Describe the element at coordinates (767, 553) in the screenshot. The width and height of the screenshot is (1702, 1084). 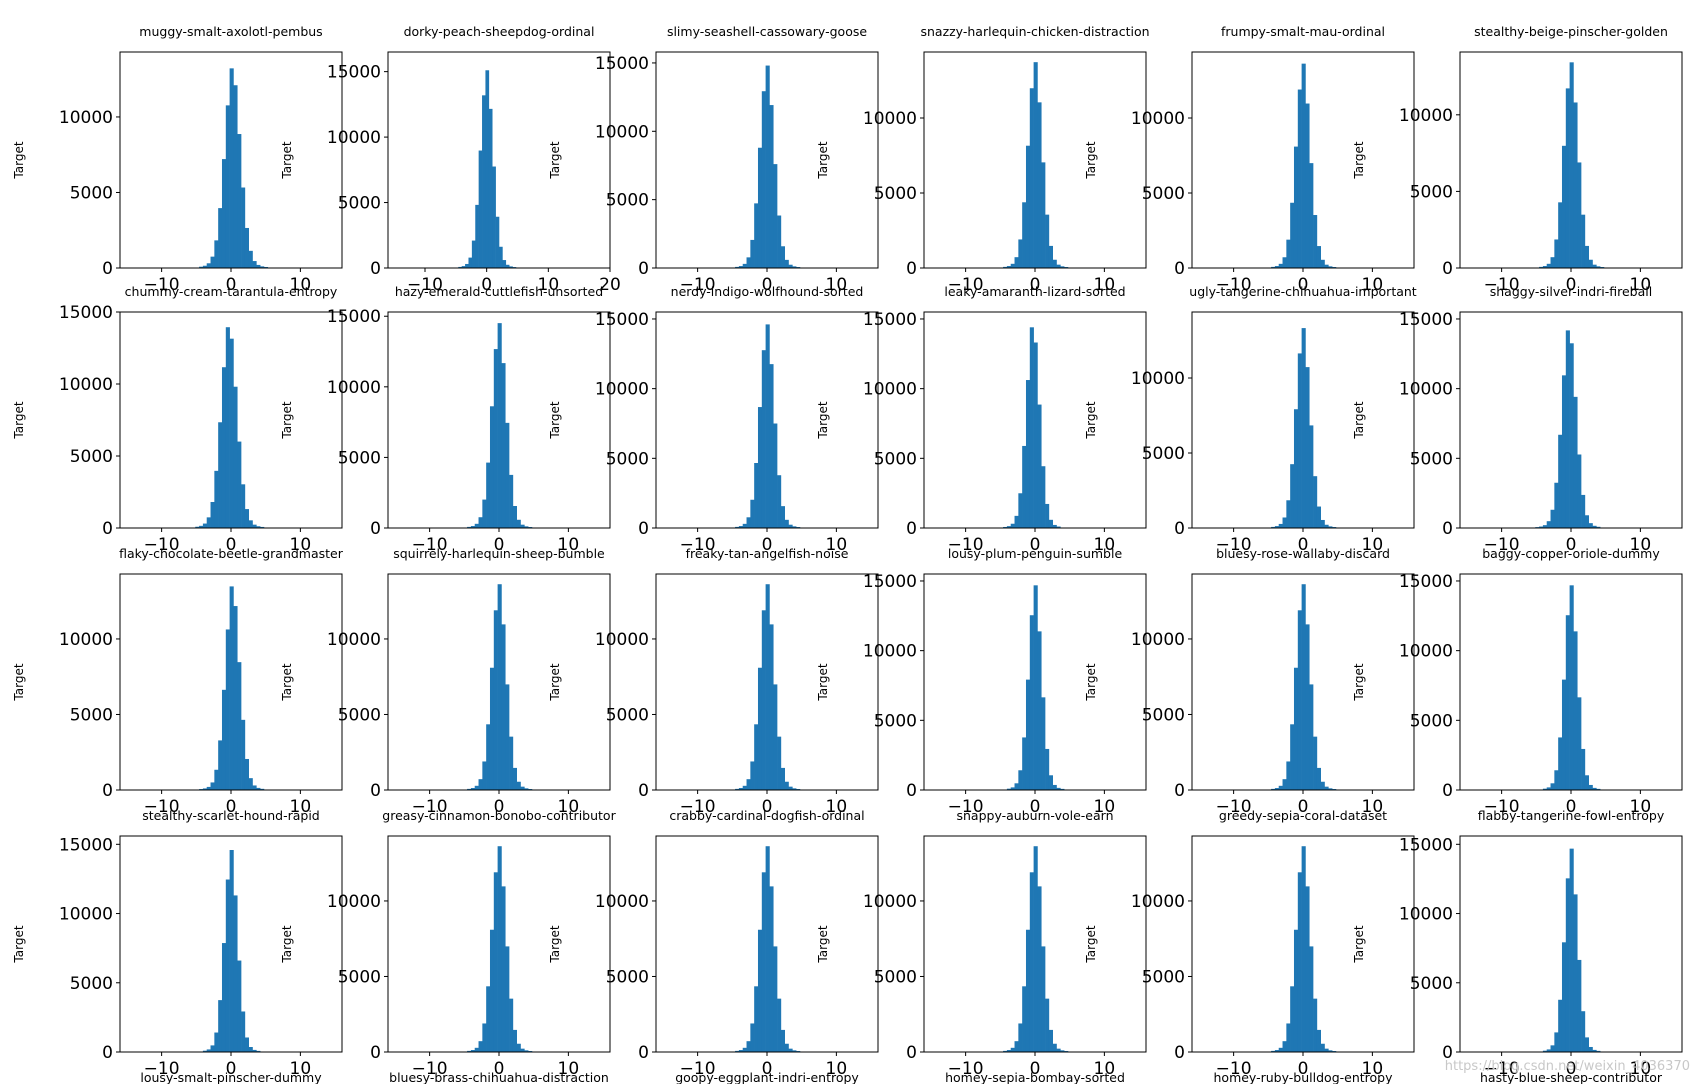
I see `subplot-title: freaky-tan-angelfish-noise` at that location.